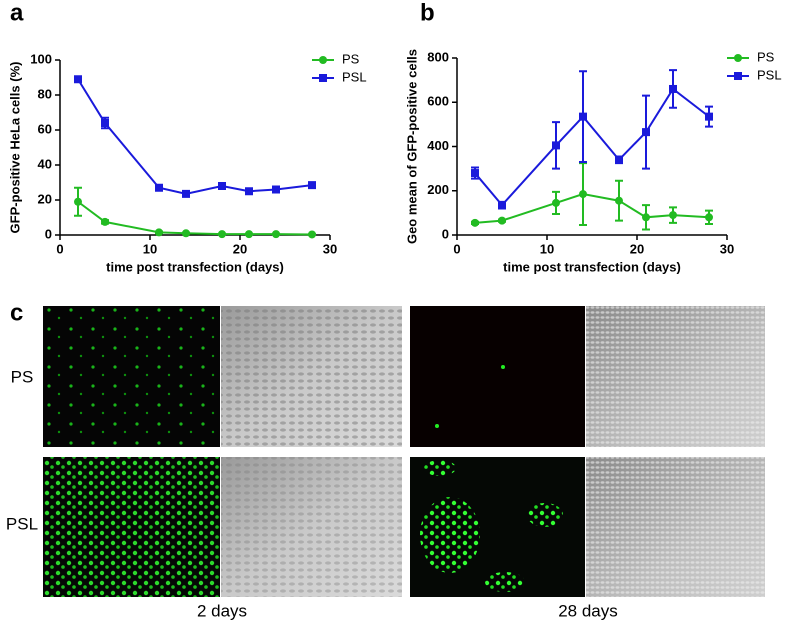  What do you see at coordinates (41, 58) in the screenshot?
I see `y-tick-label: 100` at bounding box center [41, 58].